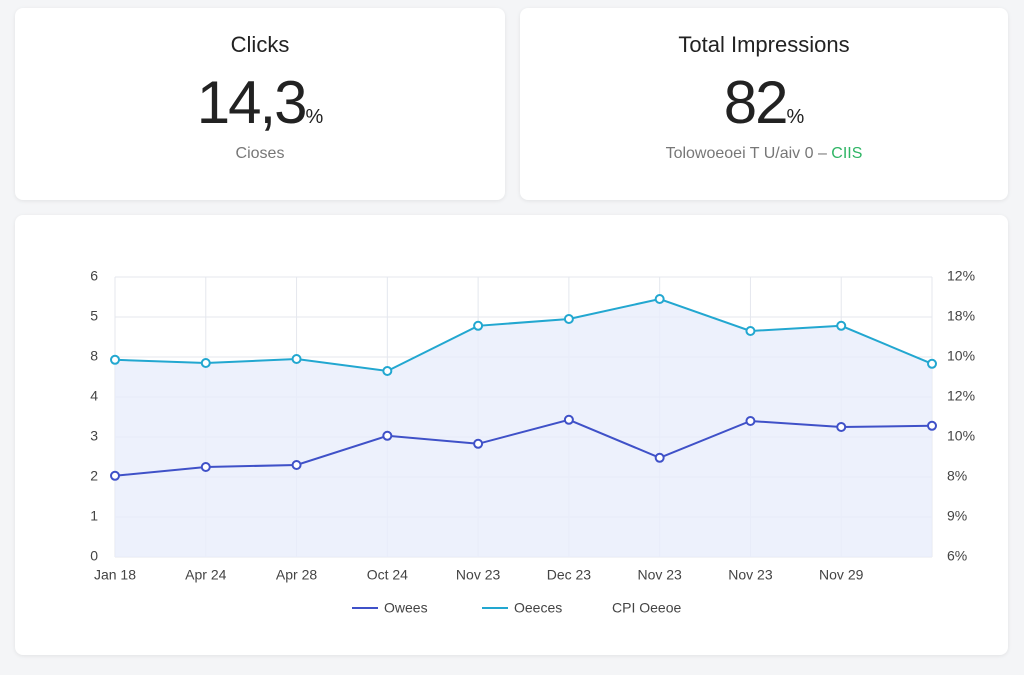 Image resolution: width=1024 pixels, height=675 pixels. I want to click on kpi-number: 14,3, so click(252, 102).